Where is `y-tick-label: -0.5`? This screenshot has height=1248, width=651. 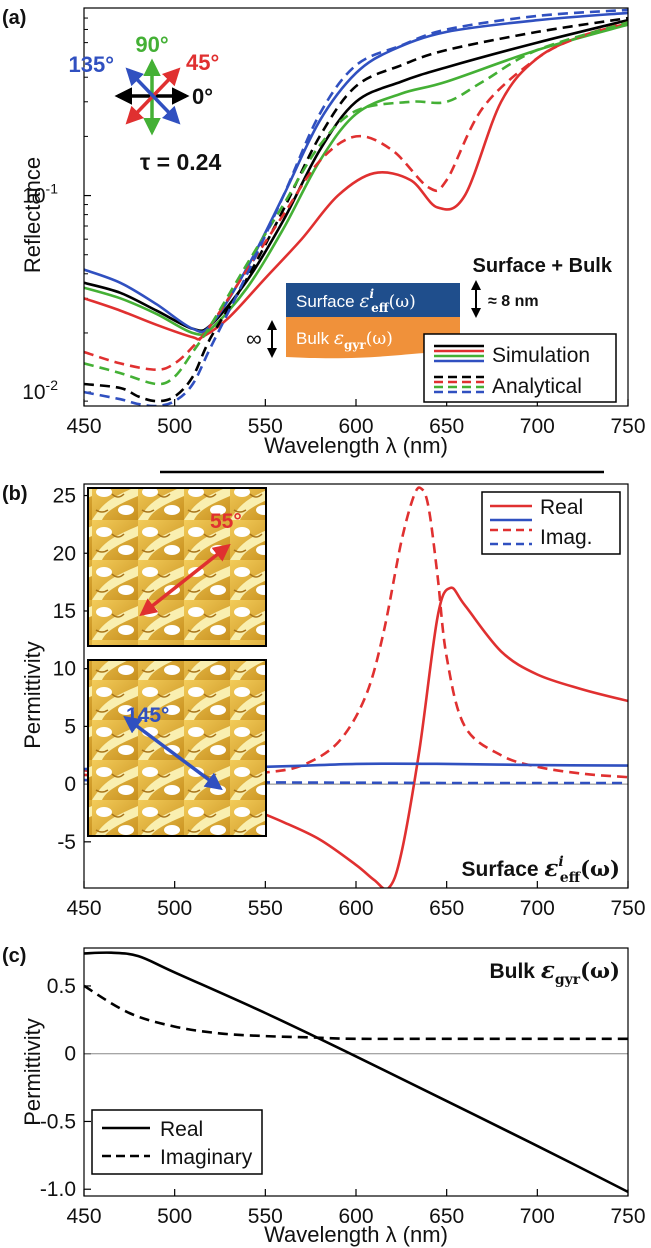
y-tick-label: -0.5 is located at coordinates (58, 1121).